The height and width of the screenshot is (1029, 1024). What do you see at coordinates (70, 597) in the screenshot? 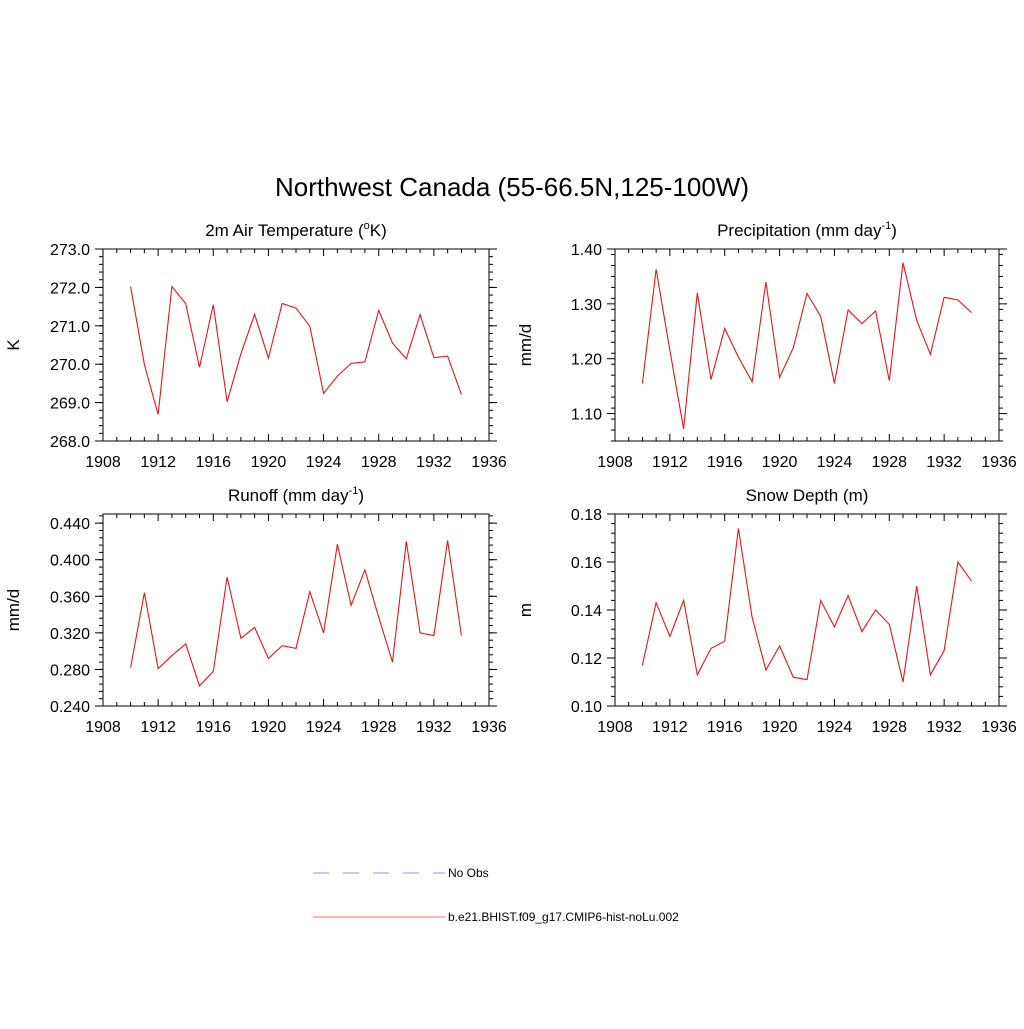
I see `y-tick-label: 0.360` at bounding box center [70, 597].